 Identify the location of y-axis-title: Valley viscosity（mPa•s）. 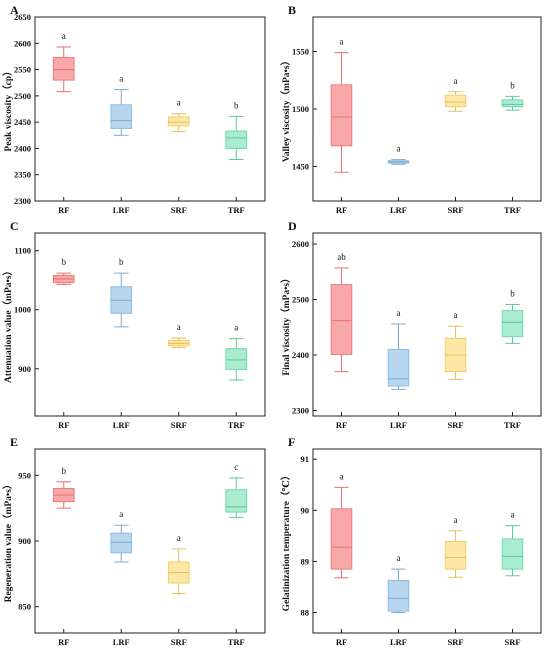
(286, 109).